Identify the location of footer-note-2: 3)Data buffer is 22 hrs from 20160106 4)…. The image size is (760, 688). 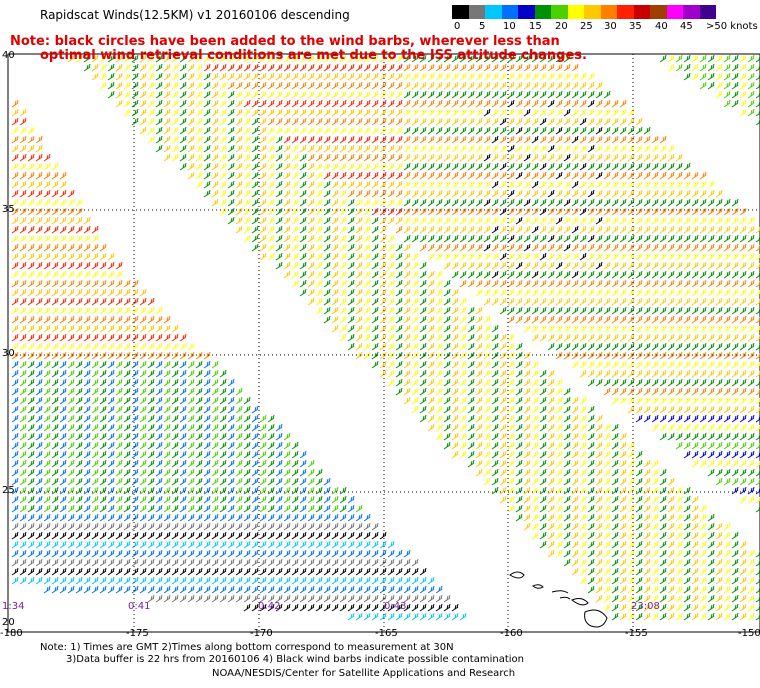
(295, 659).